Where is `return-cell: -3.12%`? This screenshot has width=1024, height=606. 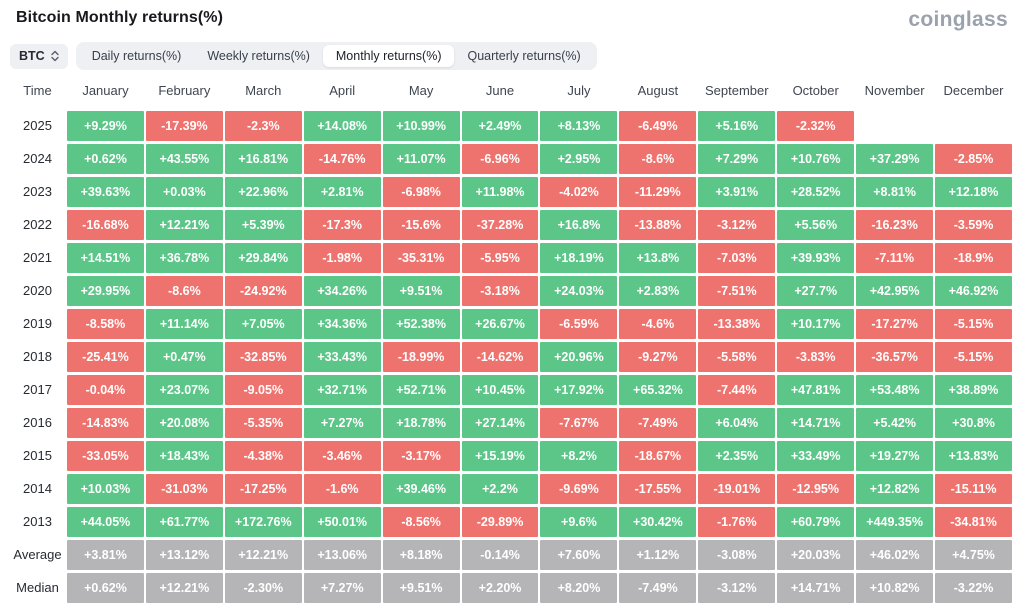
return-cell: -3.12% is located at coordinates (737, 588).